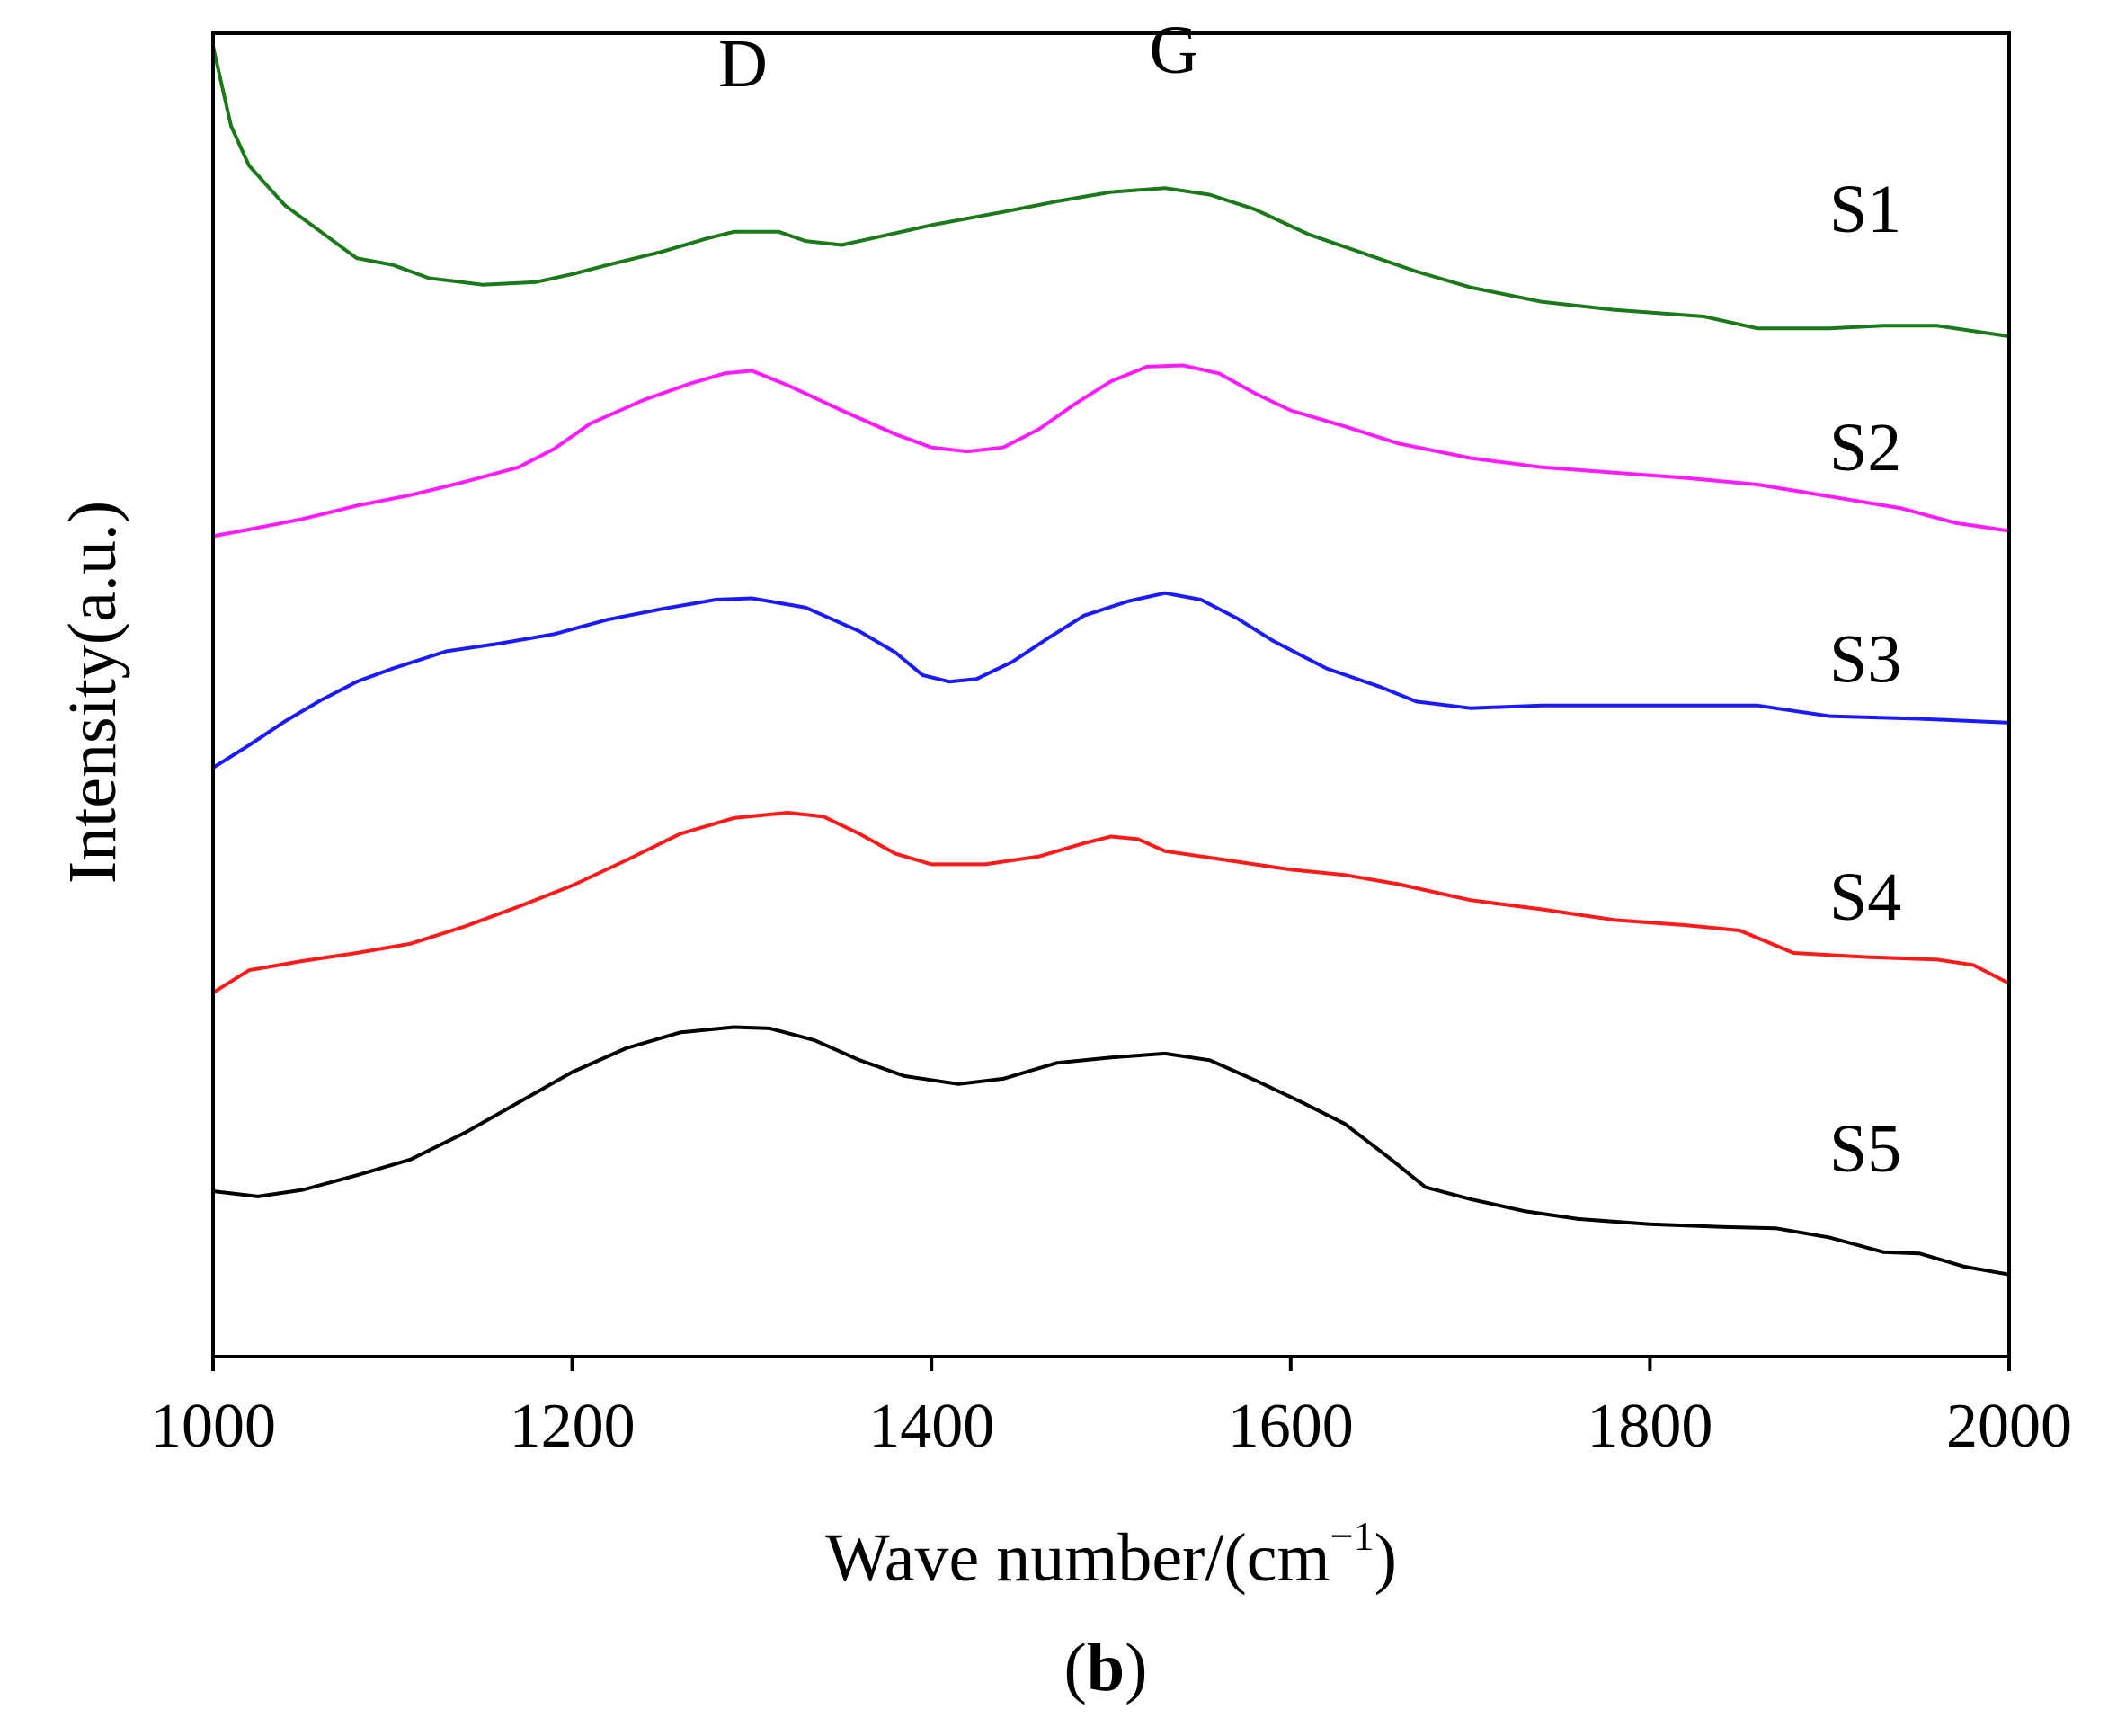 The height and width of the screenshot is (1736, 2117). What do you see at coordinates (1865, 659) in the screenshot?
I see `series-label-s3: S3` at bounding box center [1865, 659].